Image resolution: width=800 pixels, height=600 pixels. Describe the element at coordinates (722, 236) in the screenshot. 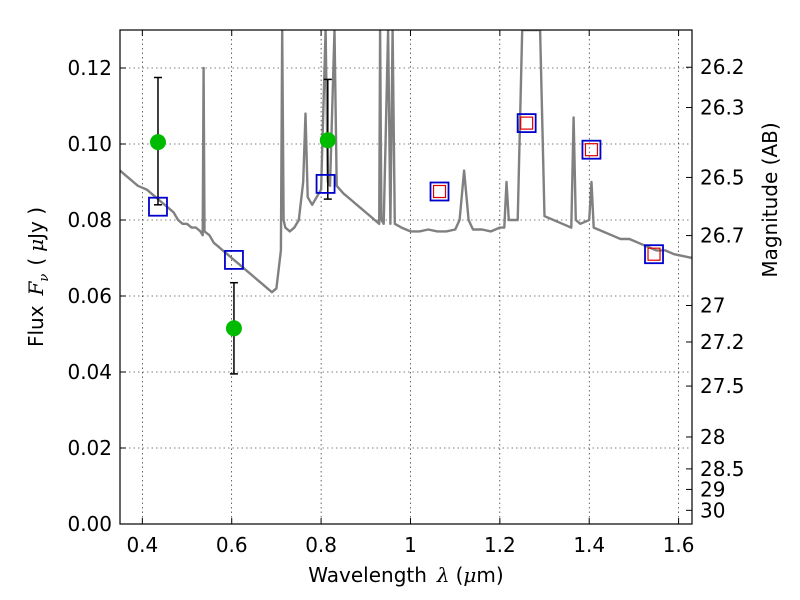

I see `mag-tick-label: 26.7` at that location.